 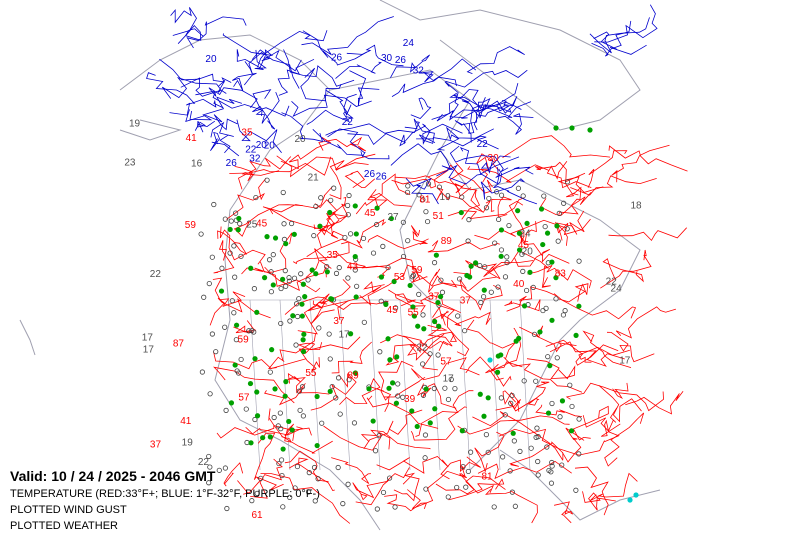 I want to click on border-line, so click(x=405, y=385).